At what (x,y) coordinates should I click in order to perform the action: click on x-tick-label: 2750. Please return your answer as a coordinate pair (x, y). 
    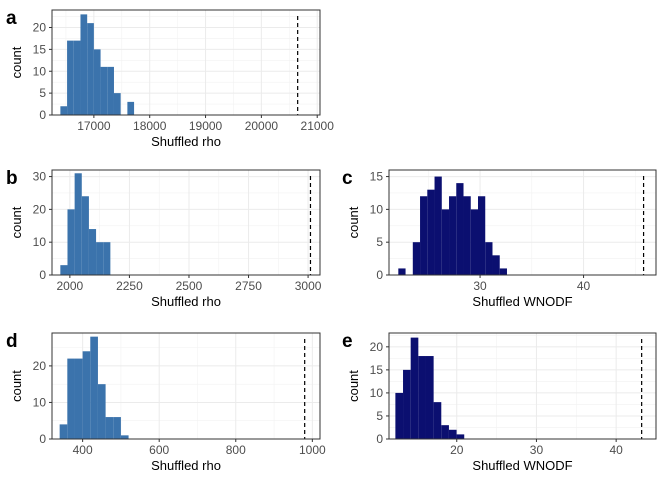
    Looking at the image, I should click on (248, 286).